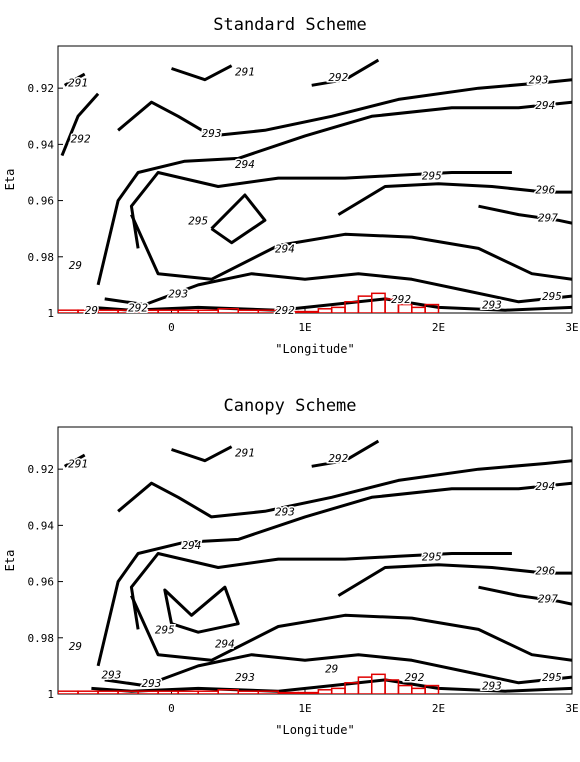  I want to click on chart-title: Standard Scheme, so click(290, 25).